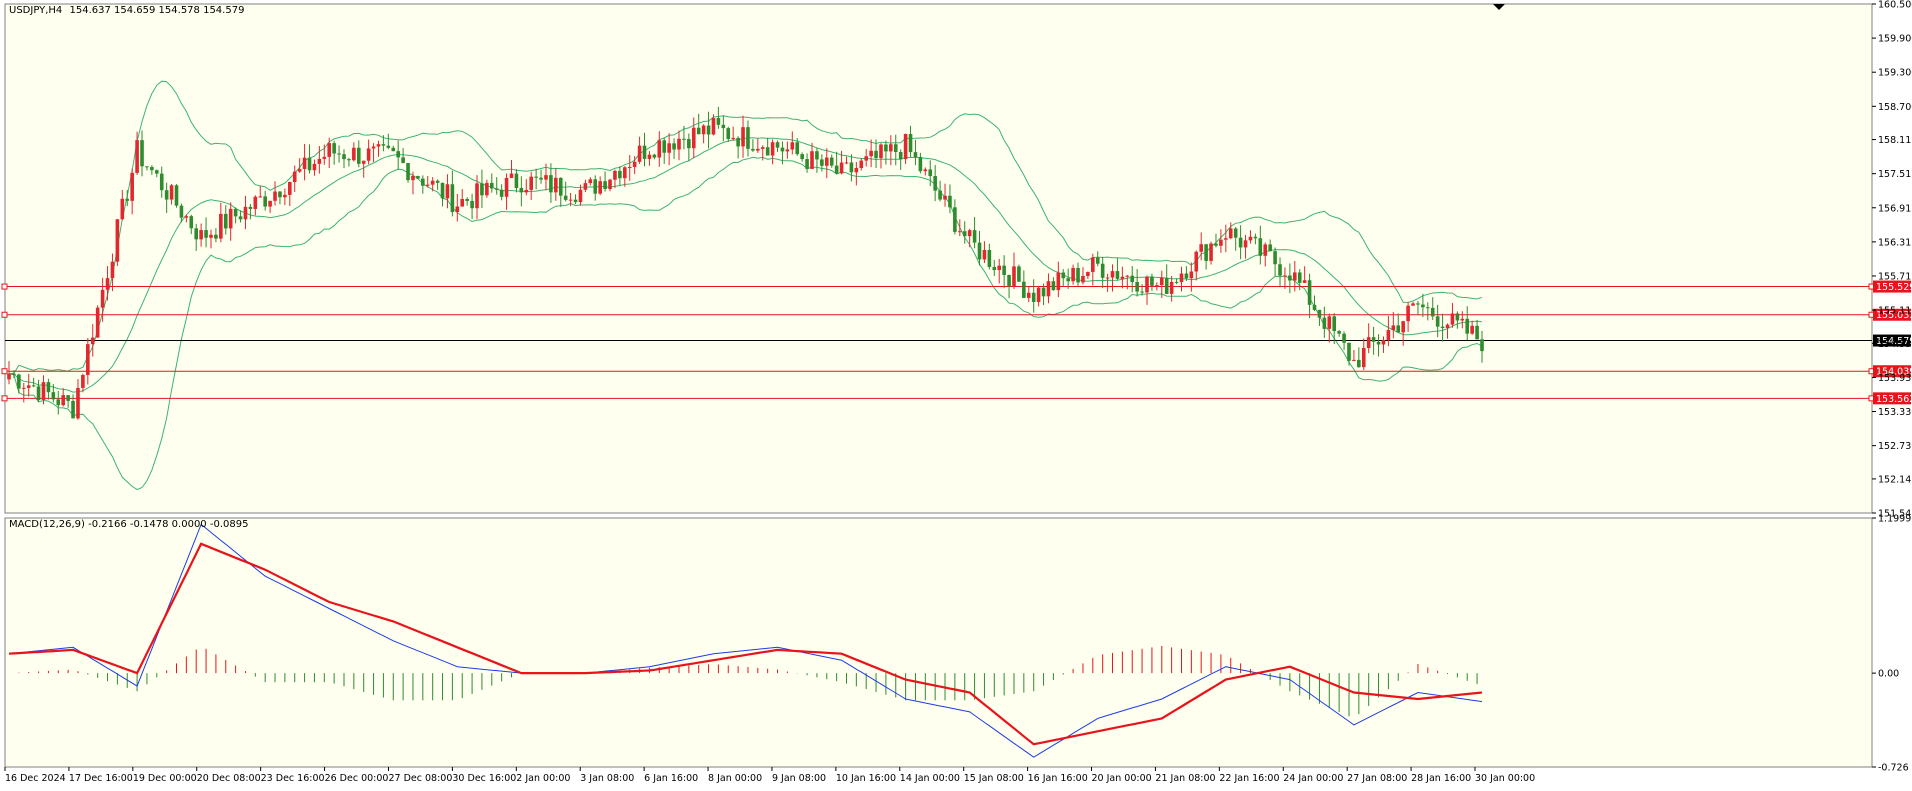  I want to click on price-level-tag, so click(1892, 371).